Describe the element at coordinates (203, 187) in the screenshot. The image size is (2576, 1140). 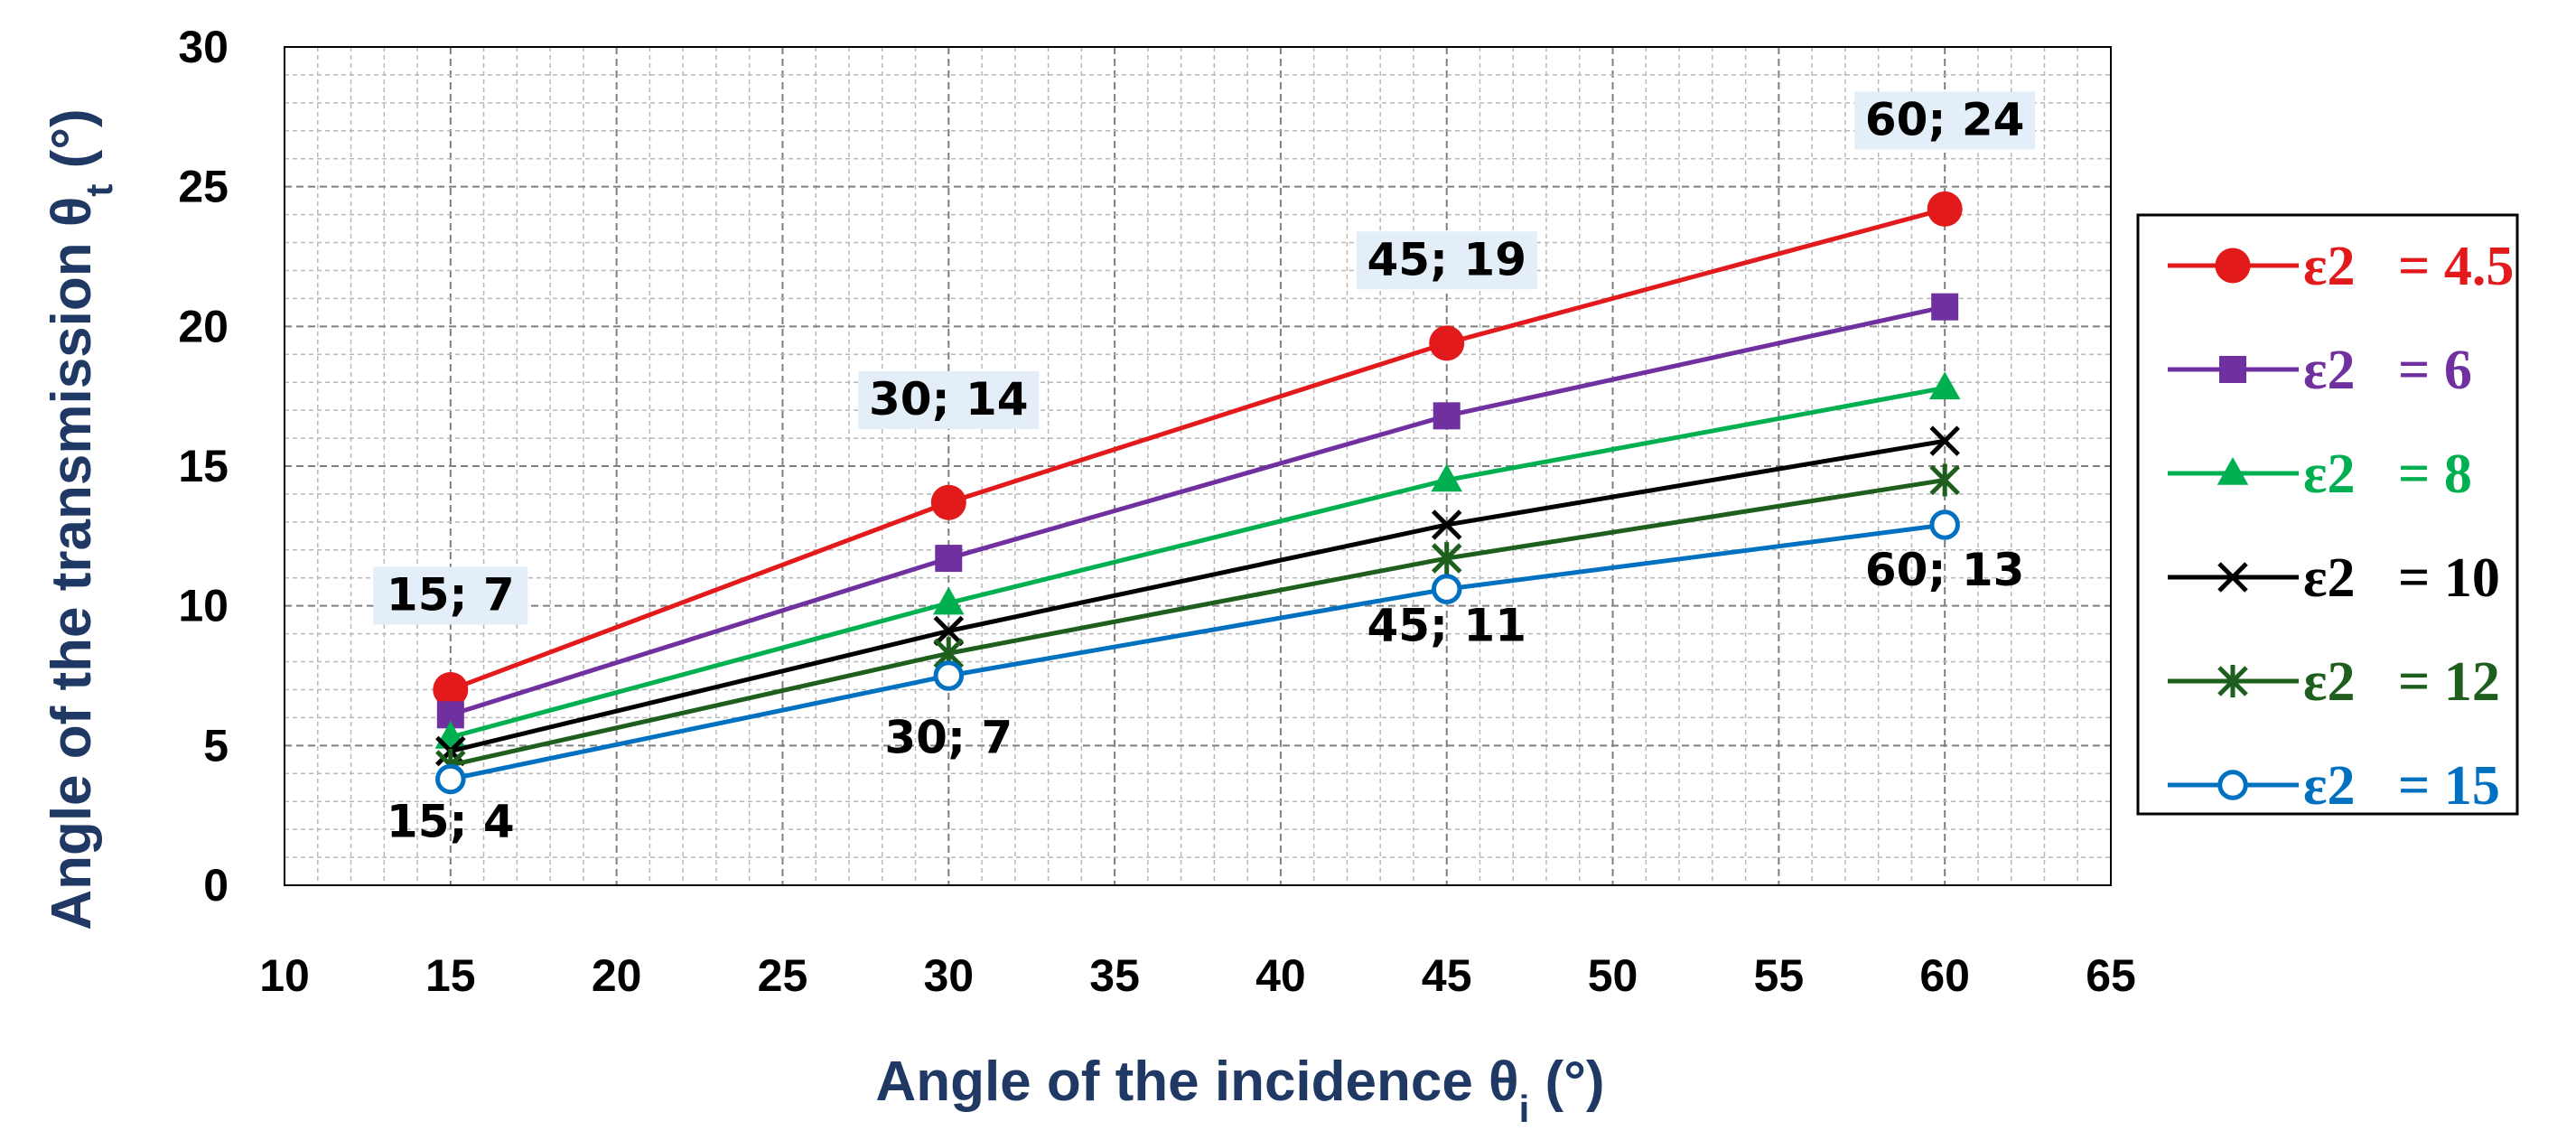
I see `y-tick-label: 25` at that location.